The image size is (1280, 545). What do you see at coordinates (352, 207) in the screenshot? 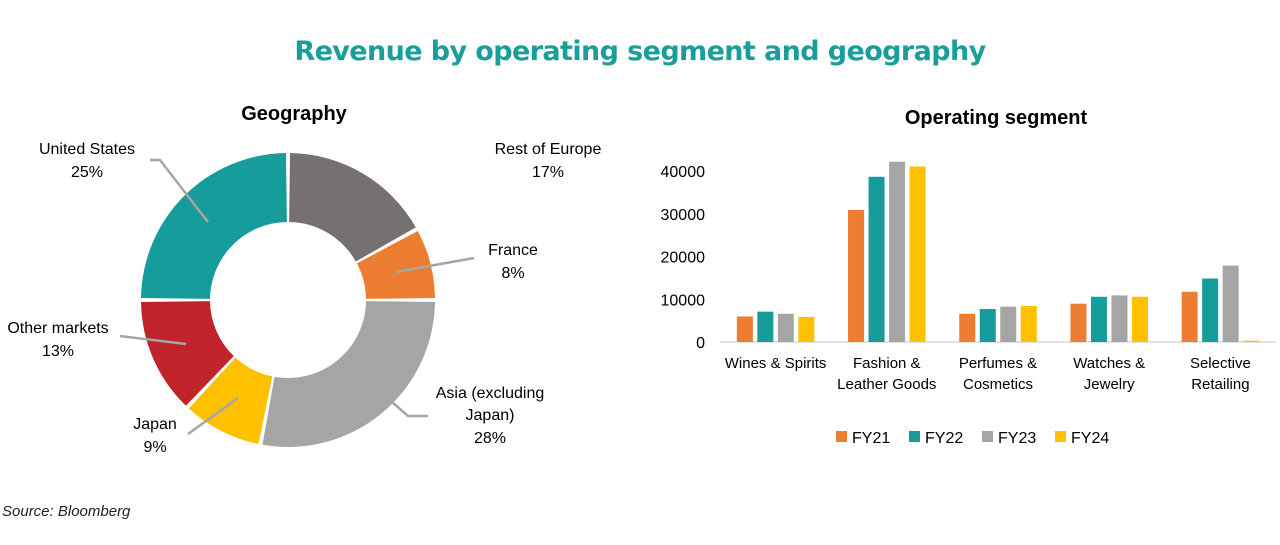
I see `donut-slice-rest-of-europe` at bounding box center [352, 207].